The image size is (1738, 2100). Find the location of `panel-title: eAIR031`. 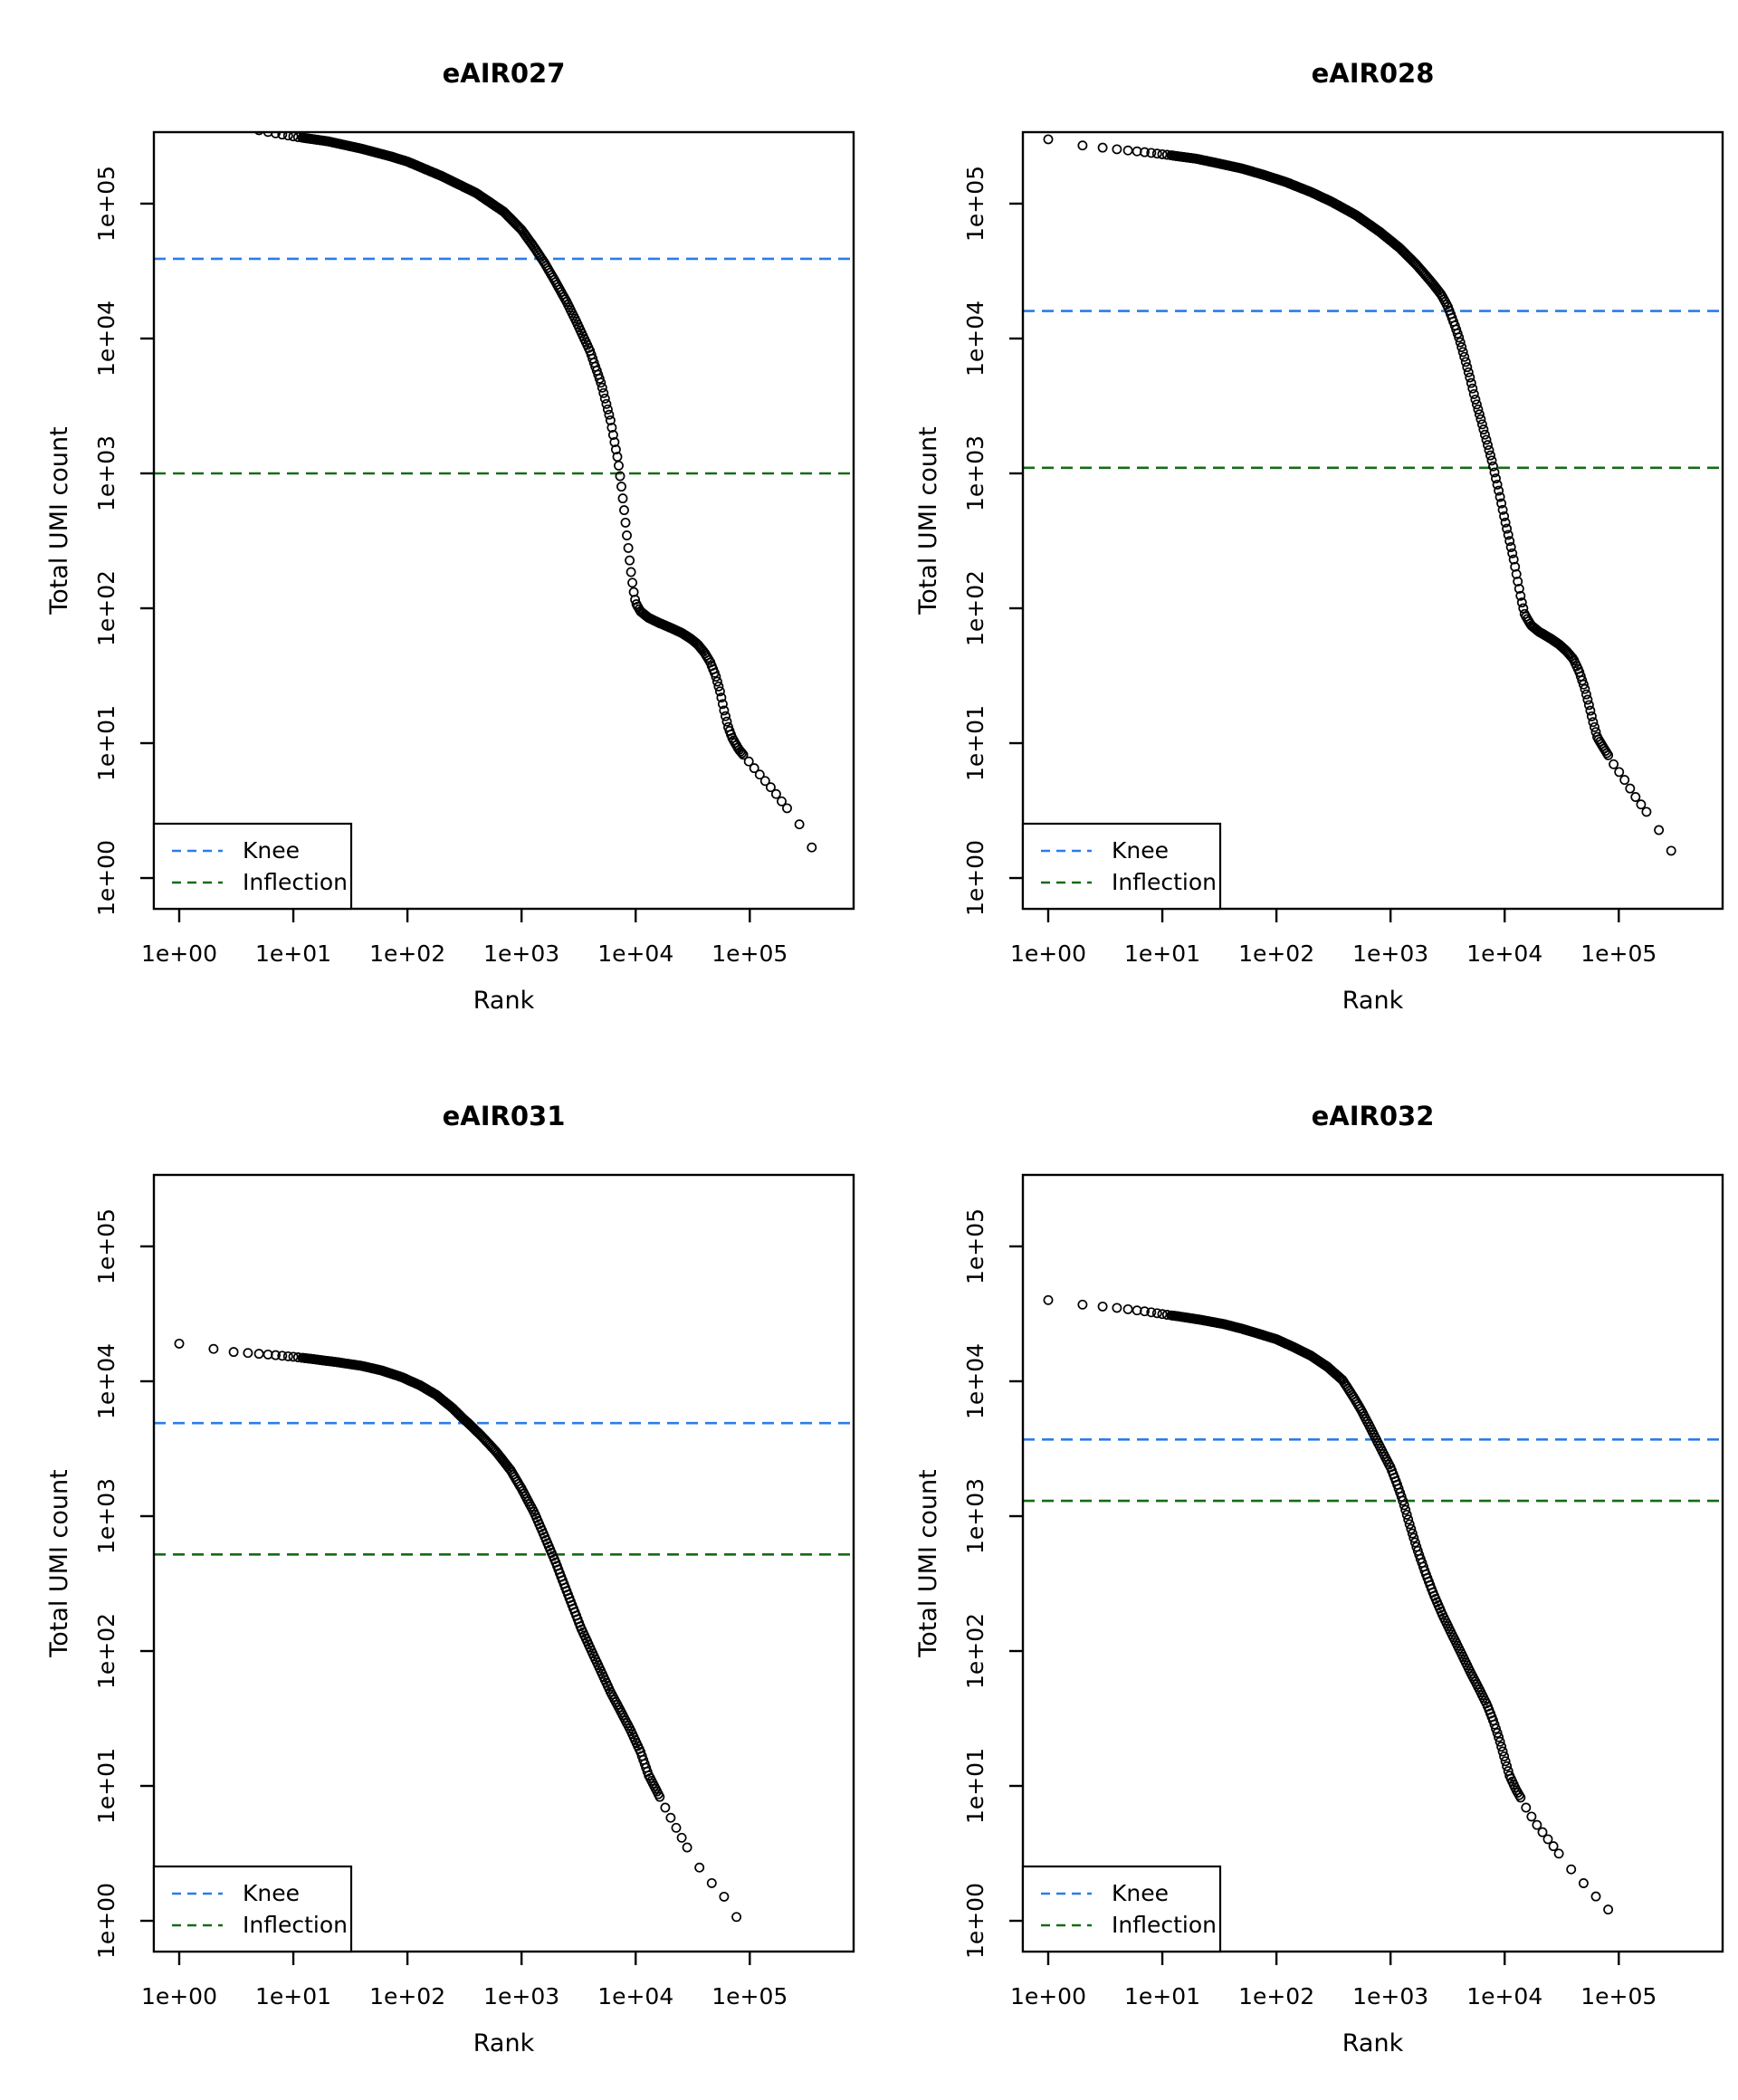

panel-title: eAIR031 is located at coordinates (504, 1116).